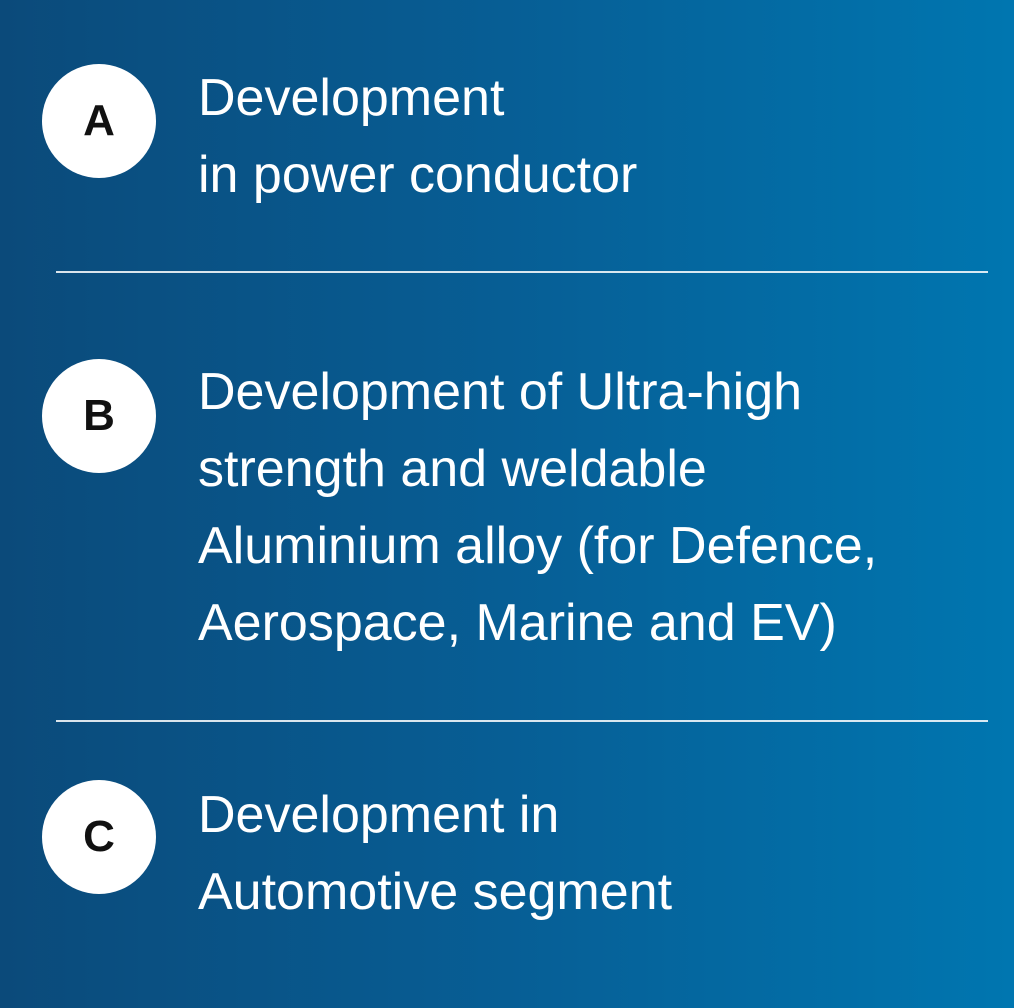  Describe the element at coordinates (418, 175) in the screenshot. I see `item-a-line-2: in power conductor` at that location.